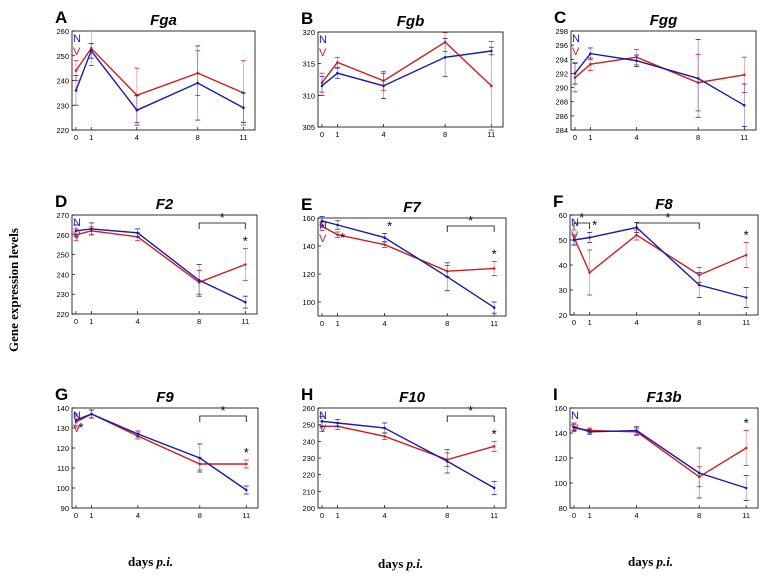  I want to click on y-axis-label: Gene expression levels, so click(13, 290).